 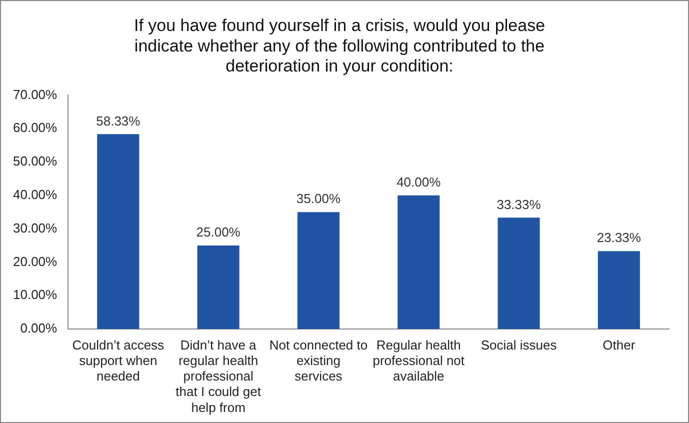 I want to click on y-tick-label: 60.00%, so click(x=35, y=128).